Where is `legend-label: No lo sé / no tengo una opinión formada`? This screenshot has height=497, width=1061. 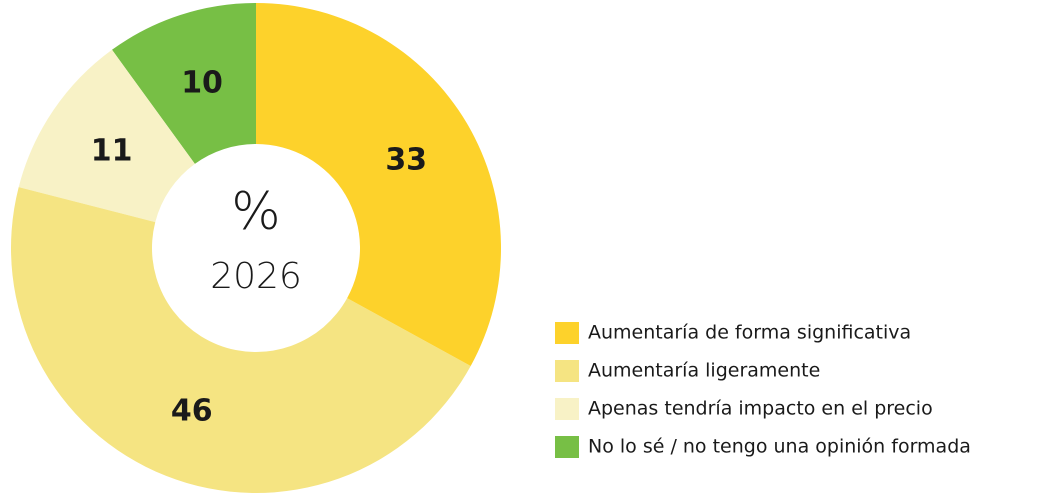
legend-label: No lo sé / no tengo una opinión formada is located at coordinates (779, 447).